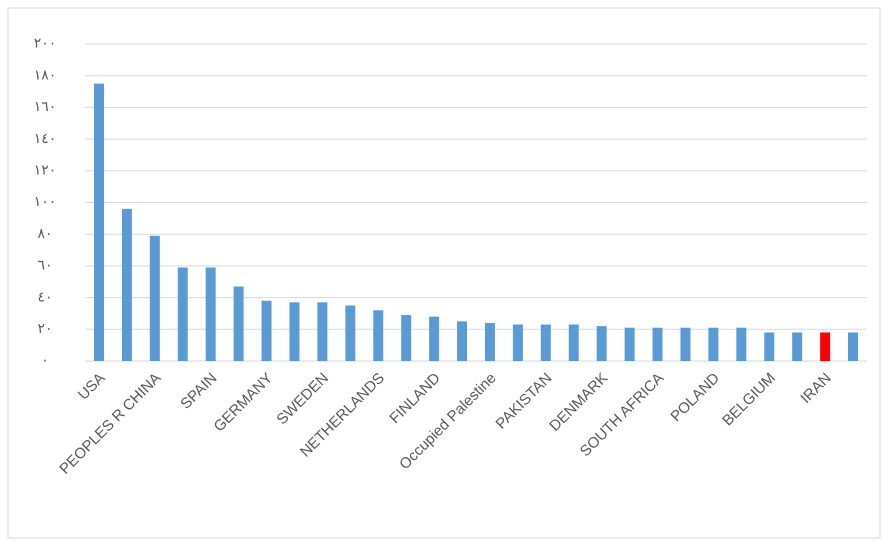  Describe the element at coordinates (45, 170) in the screenshot. I see `y-tick-label: ١٢٠` at that location.